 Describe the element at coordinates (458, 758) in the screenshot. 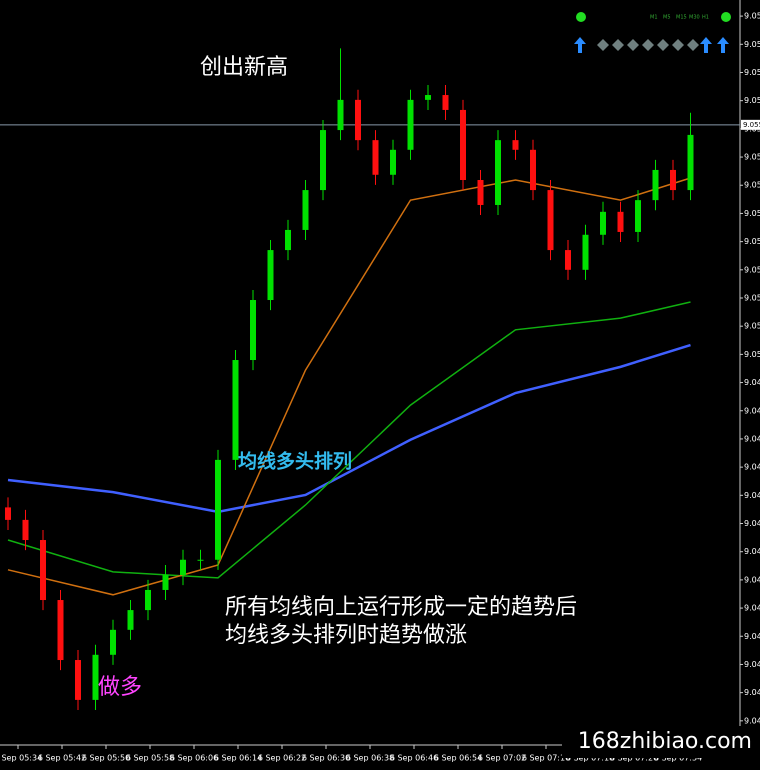

I see `x-tick-label: 6 Sep 06:54` at that location.